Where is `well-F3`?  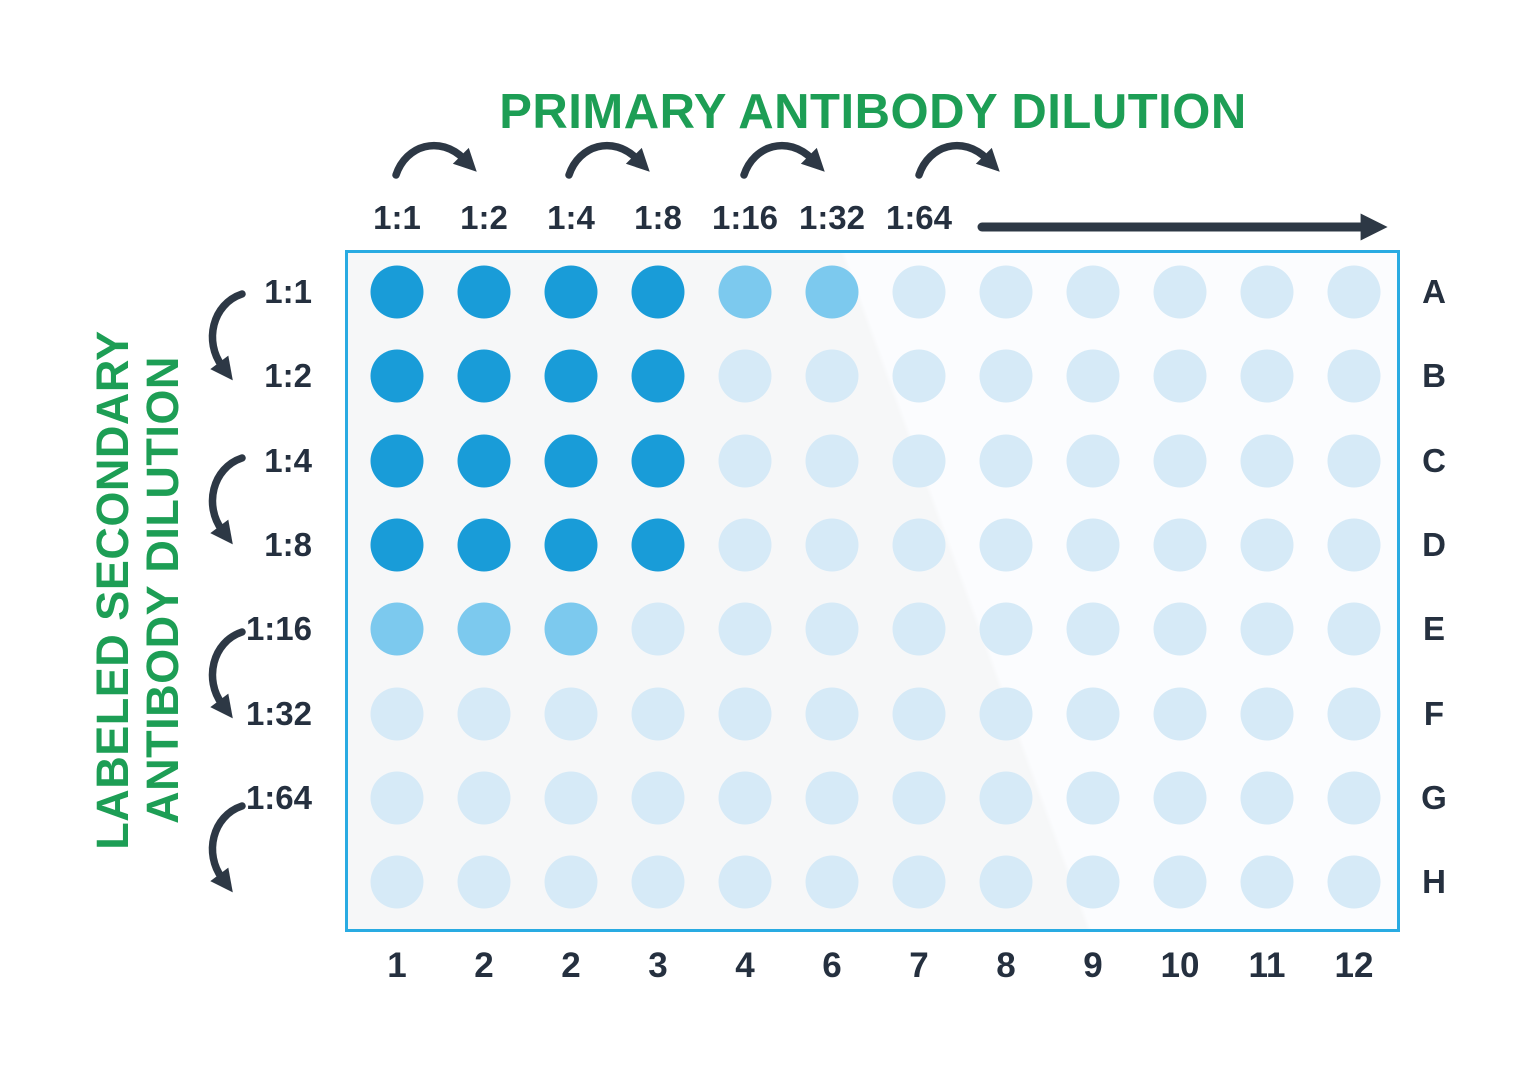
well-F3 is located at coordinates (571, 713).